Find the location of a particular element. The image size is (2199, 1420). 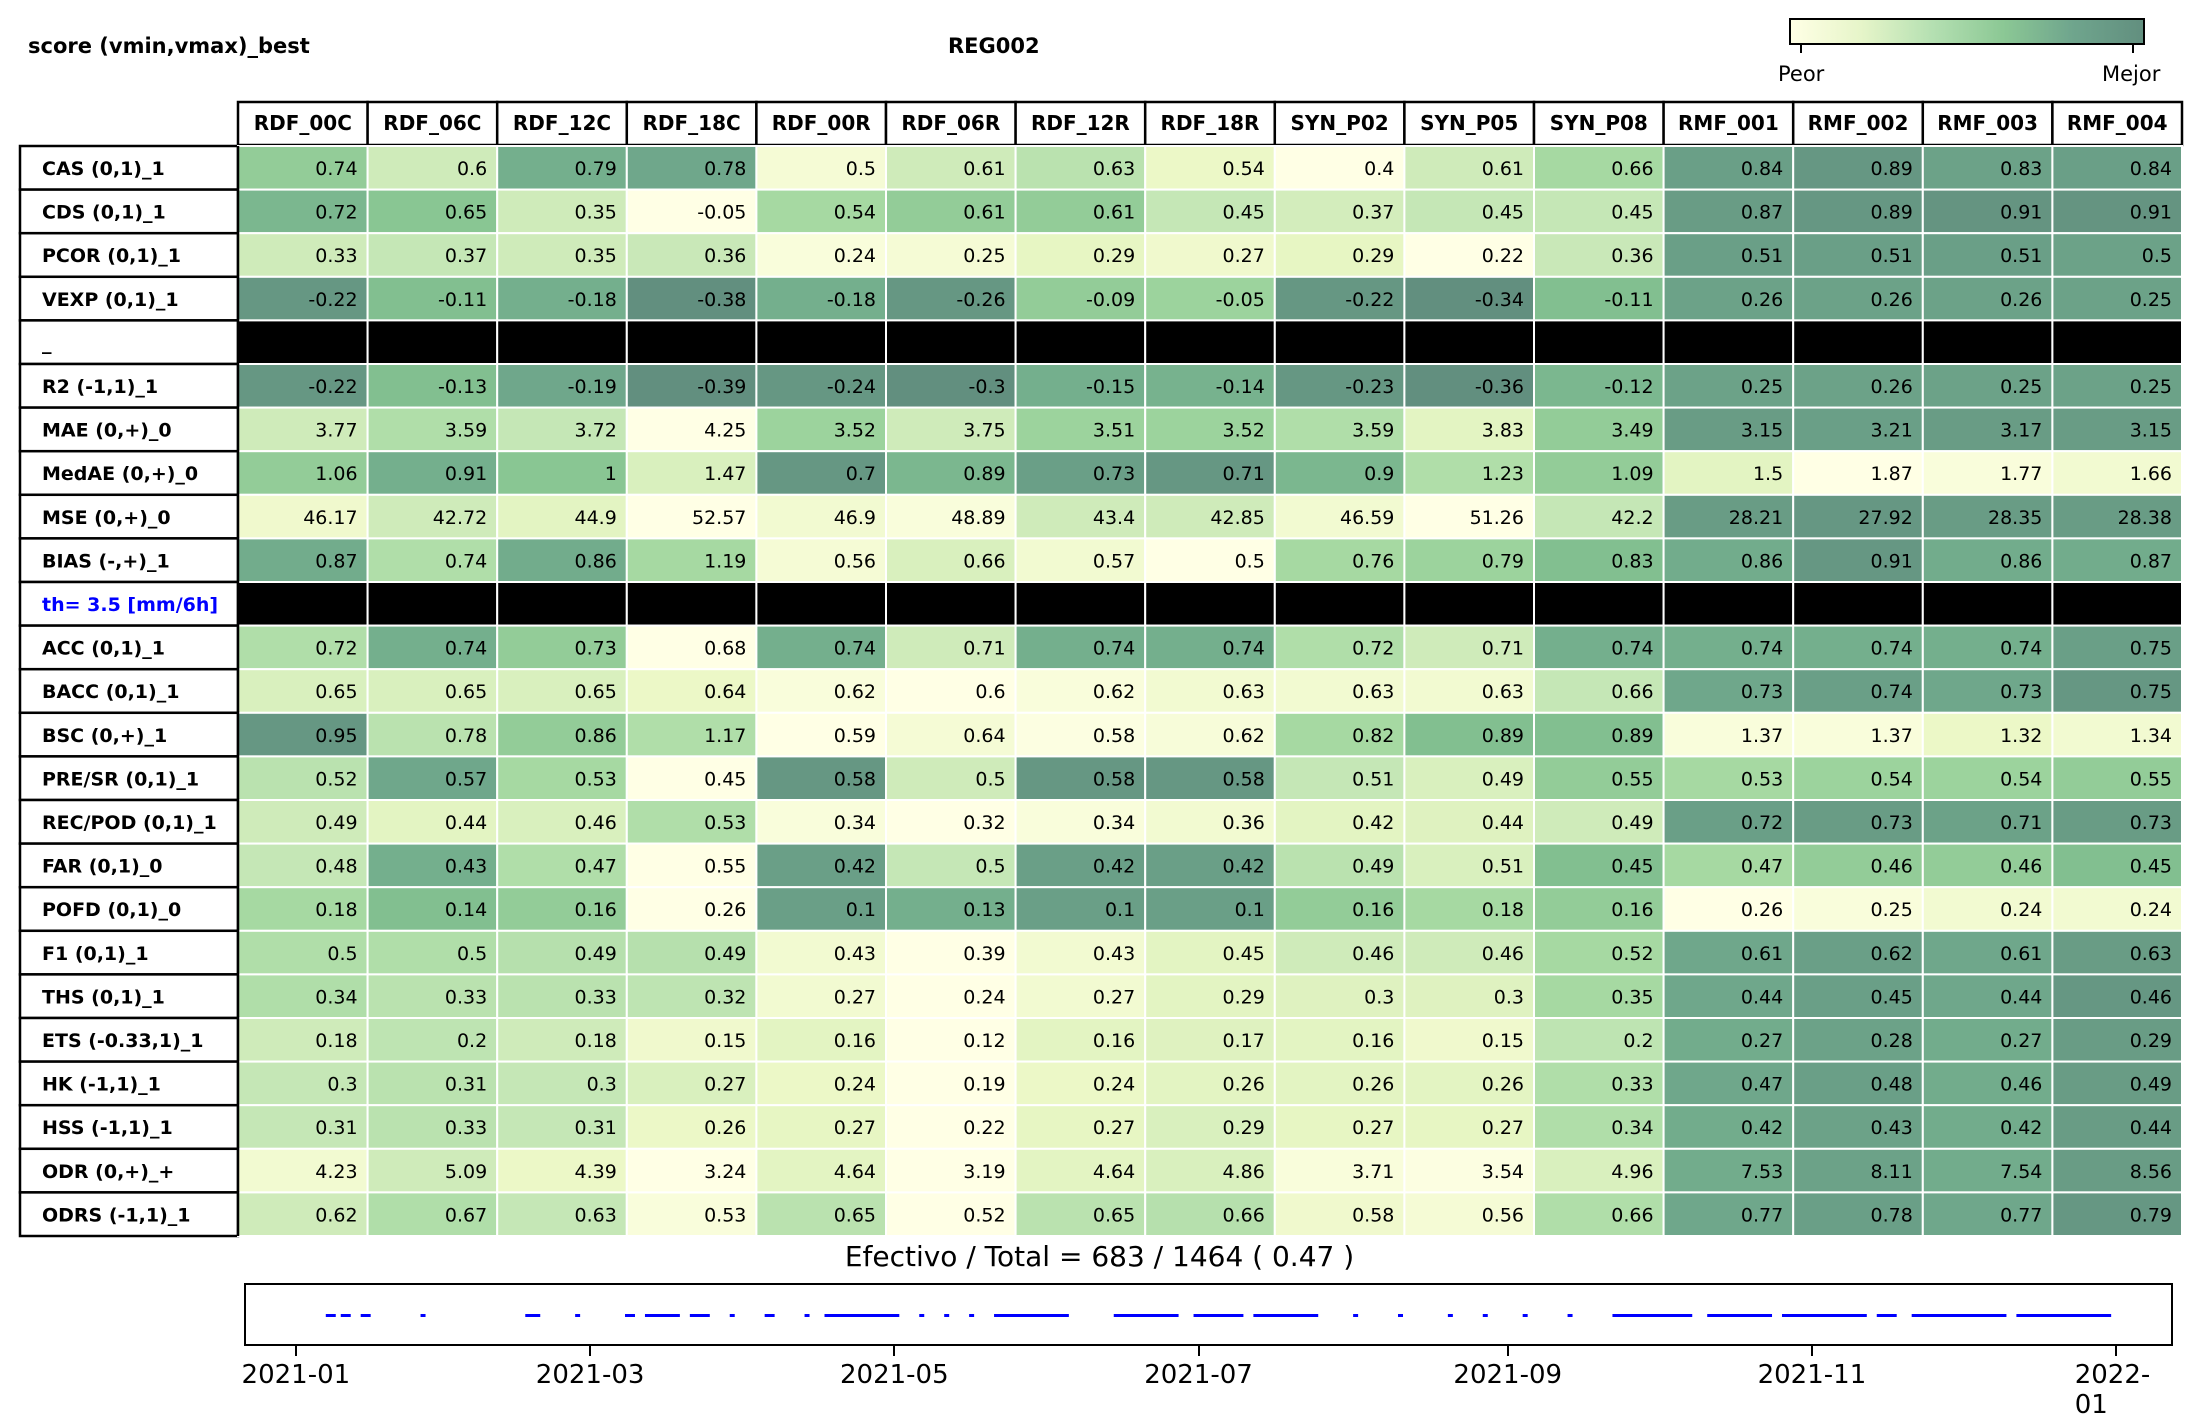

cell-value: 0.91 is located at coordinates (2151, 213).